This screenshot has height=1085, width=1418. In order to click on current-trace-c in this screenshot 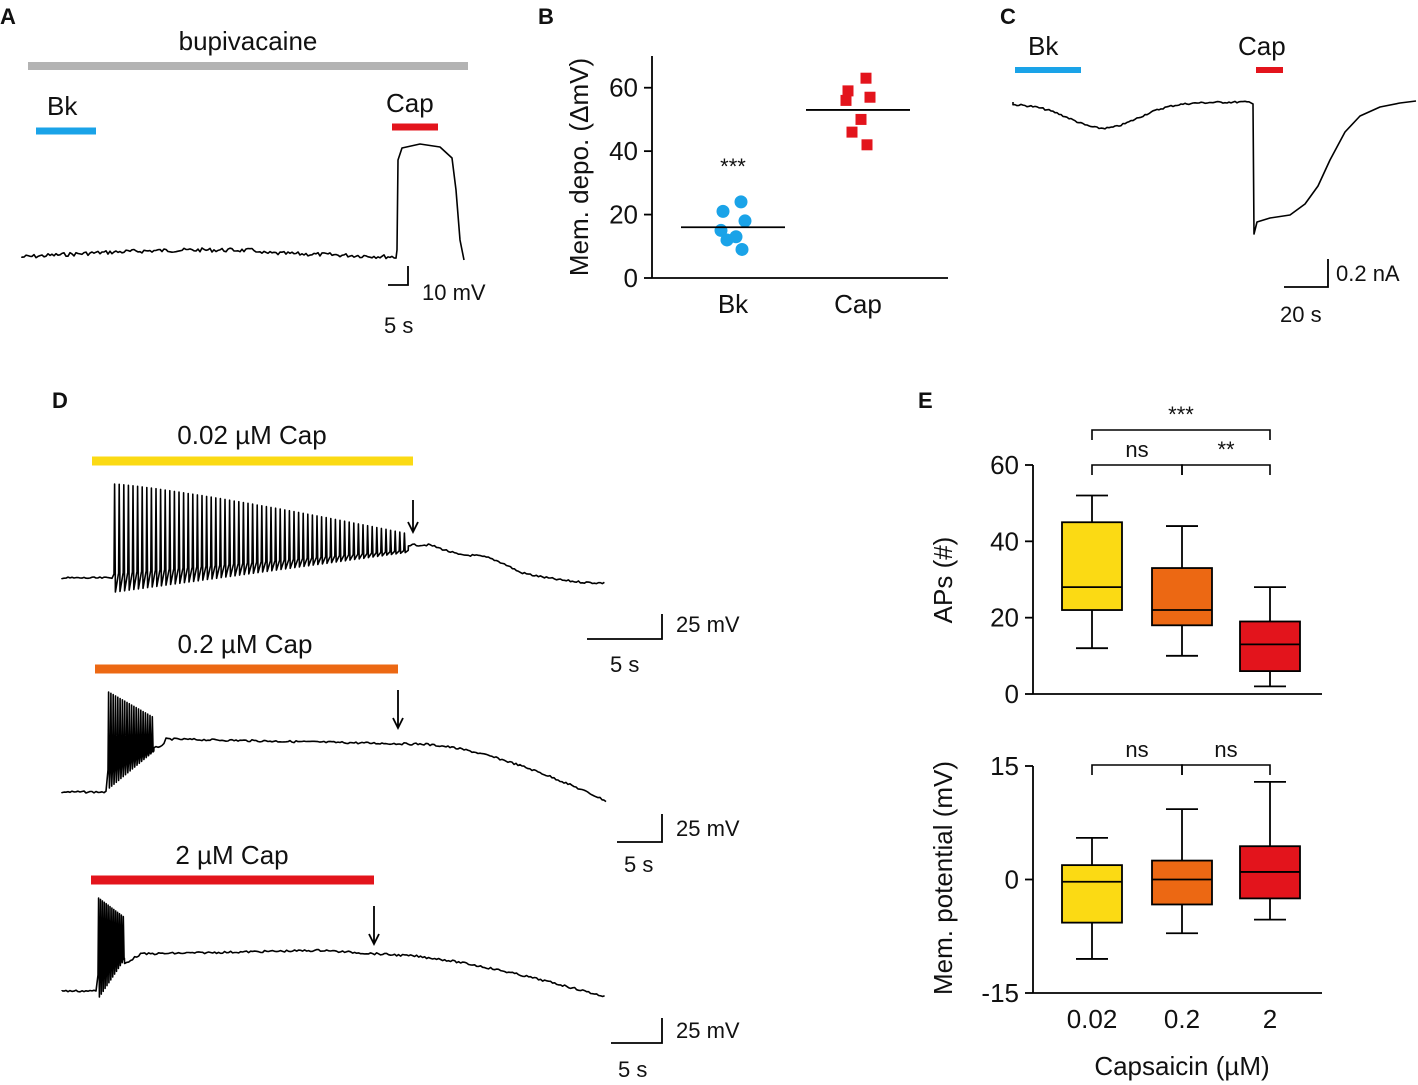, I will do `click(1214, 167)`.